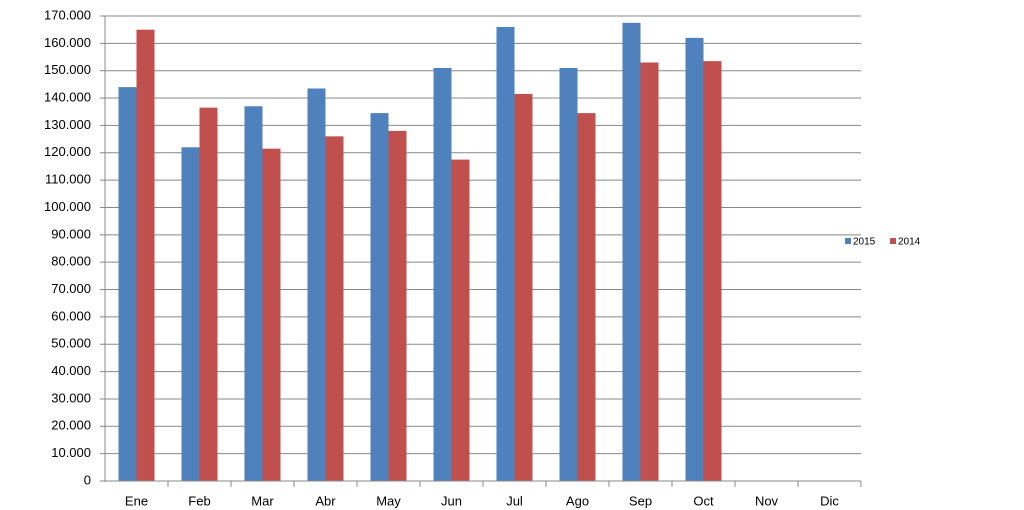 The width and height of the screenshot is (1024, 510). Describe the element at coordinates (67, 124) in the screenshot. I see `y-tick-label: 130.000` at that location.